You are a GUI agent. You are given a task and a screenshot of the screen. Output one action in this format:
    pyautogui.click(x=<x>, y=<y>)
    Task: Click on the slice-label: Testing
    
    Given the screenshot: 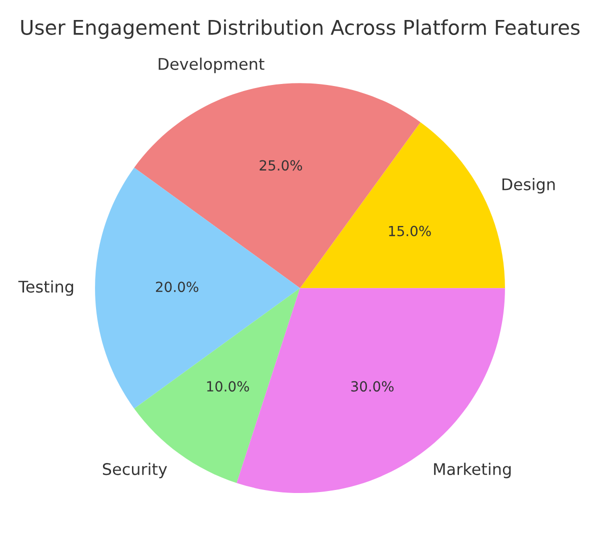 What is the action you would take?
    pyautogui.click(x=46, y=288)
    